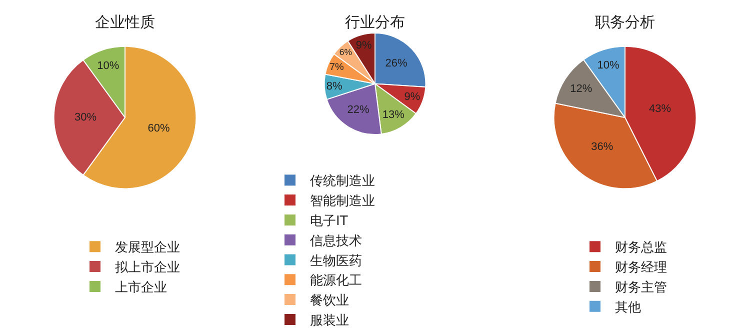 This screenshot has width=750, height=331. Describe the element at coordinates (125, 22) in the screenshot. I see `chart-title: 企业性质` at that location.